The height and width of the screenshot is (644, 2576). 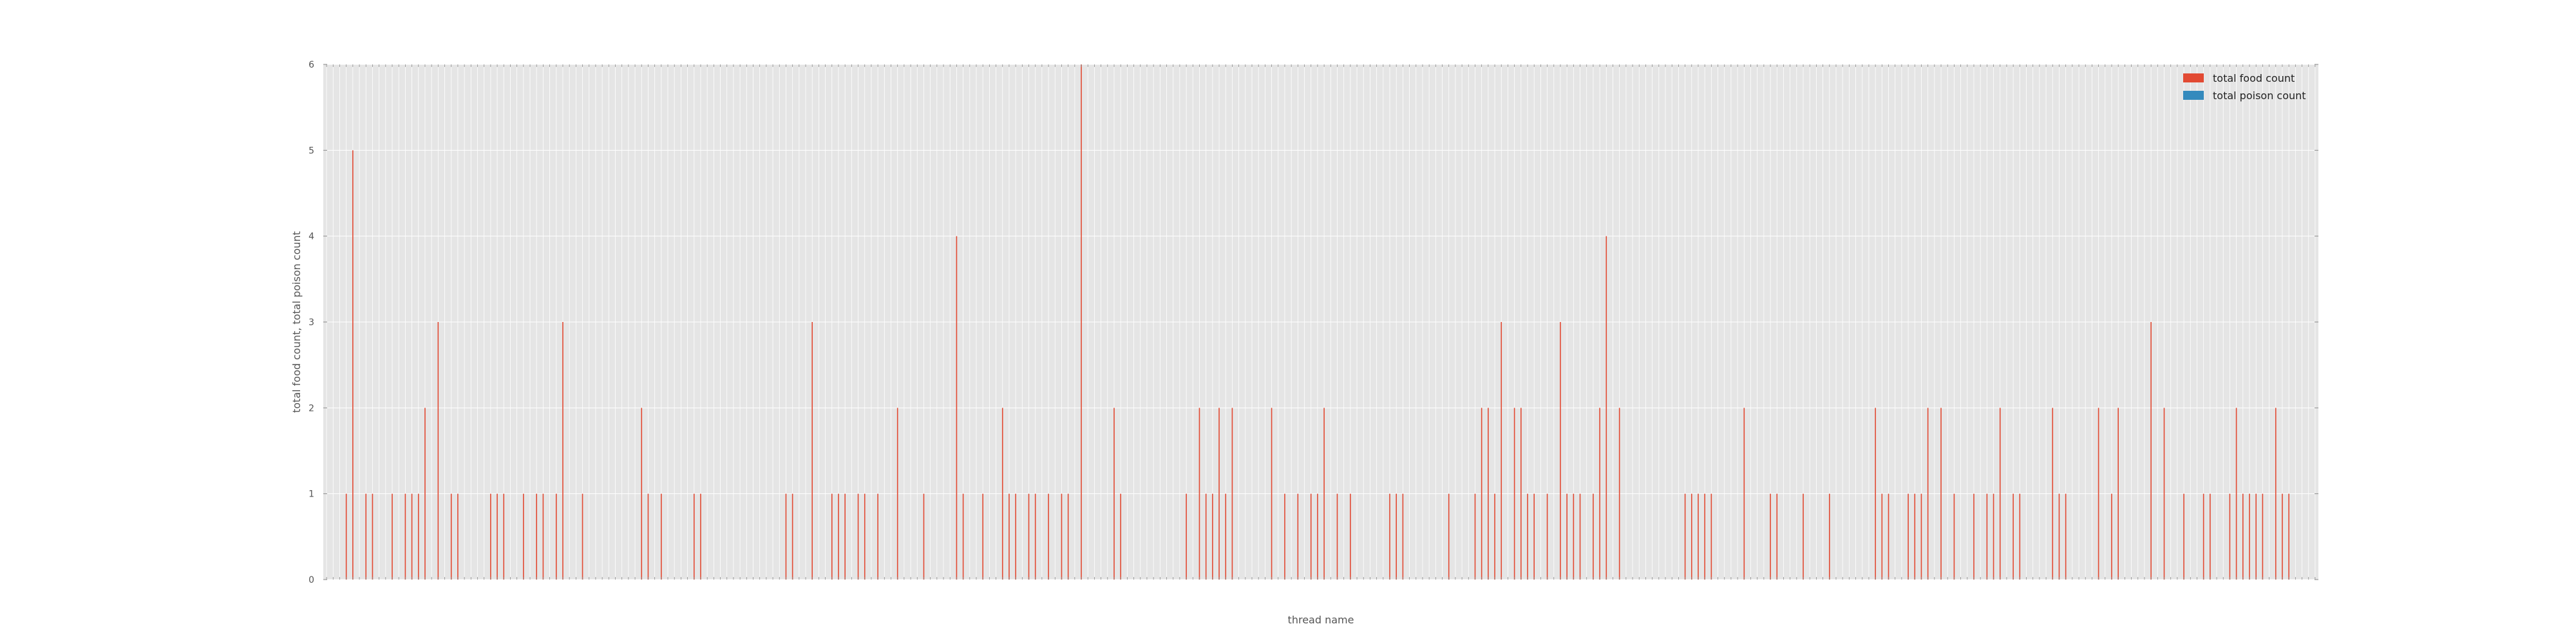 I want to click on y-tick-label: 1, so click(x=311, y=495).